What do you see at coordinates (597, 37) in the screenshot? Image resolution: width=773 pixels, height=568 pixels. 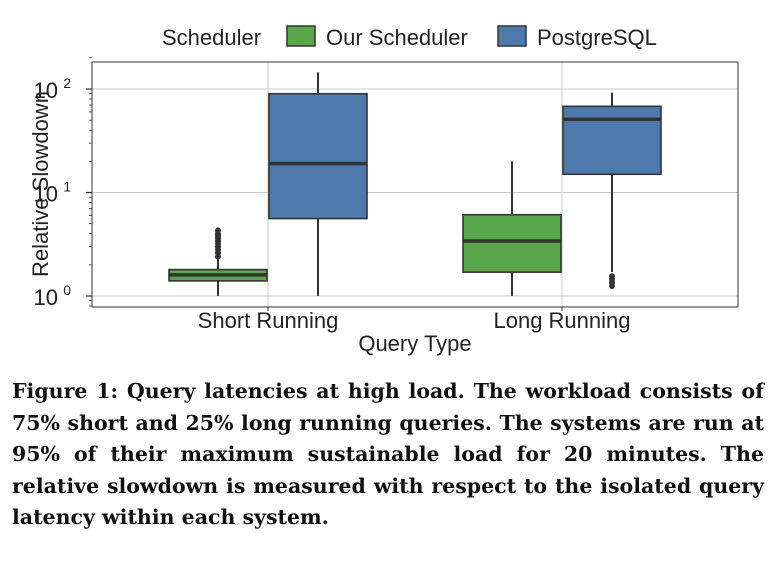 I see `legend-label-postgresql: PostgreSQL` at bounding box center [597, 37].